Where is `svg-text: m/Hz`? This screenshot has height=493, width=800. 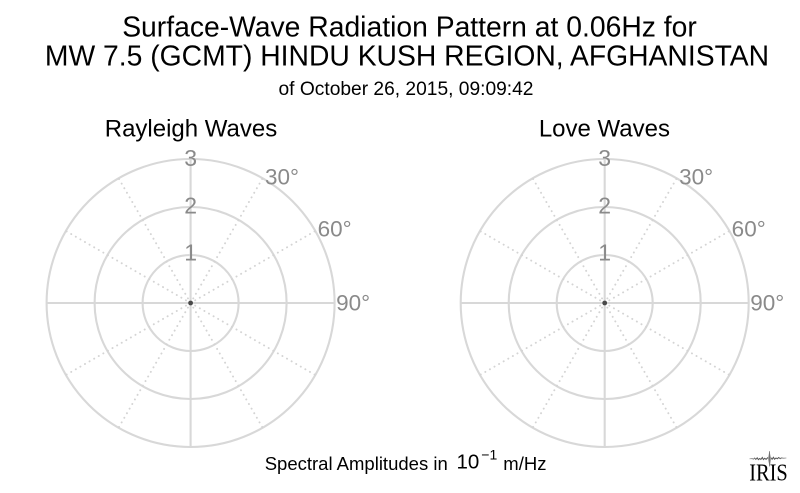 svg-text: m/Hz is located at coordinates (524, 463).